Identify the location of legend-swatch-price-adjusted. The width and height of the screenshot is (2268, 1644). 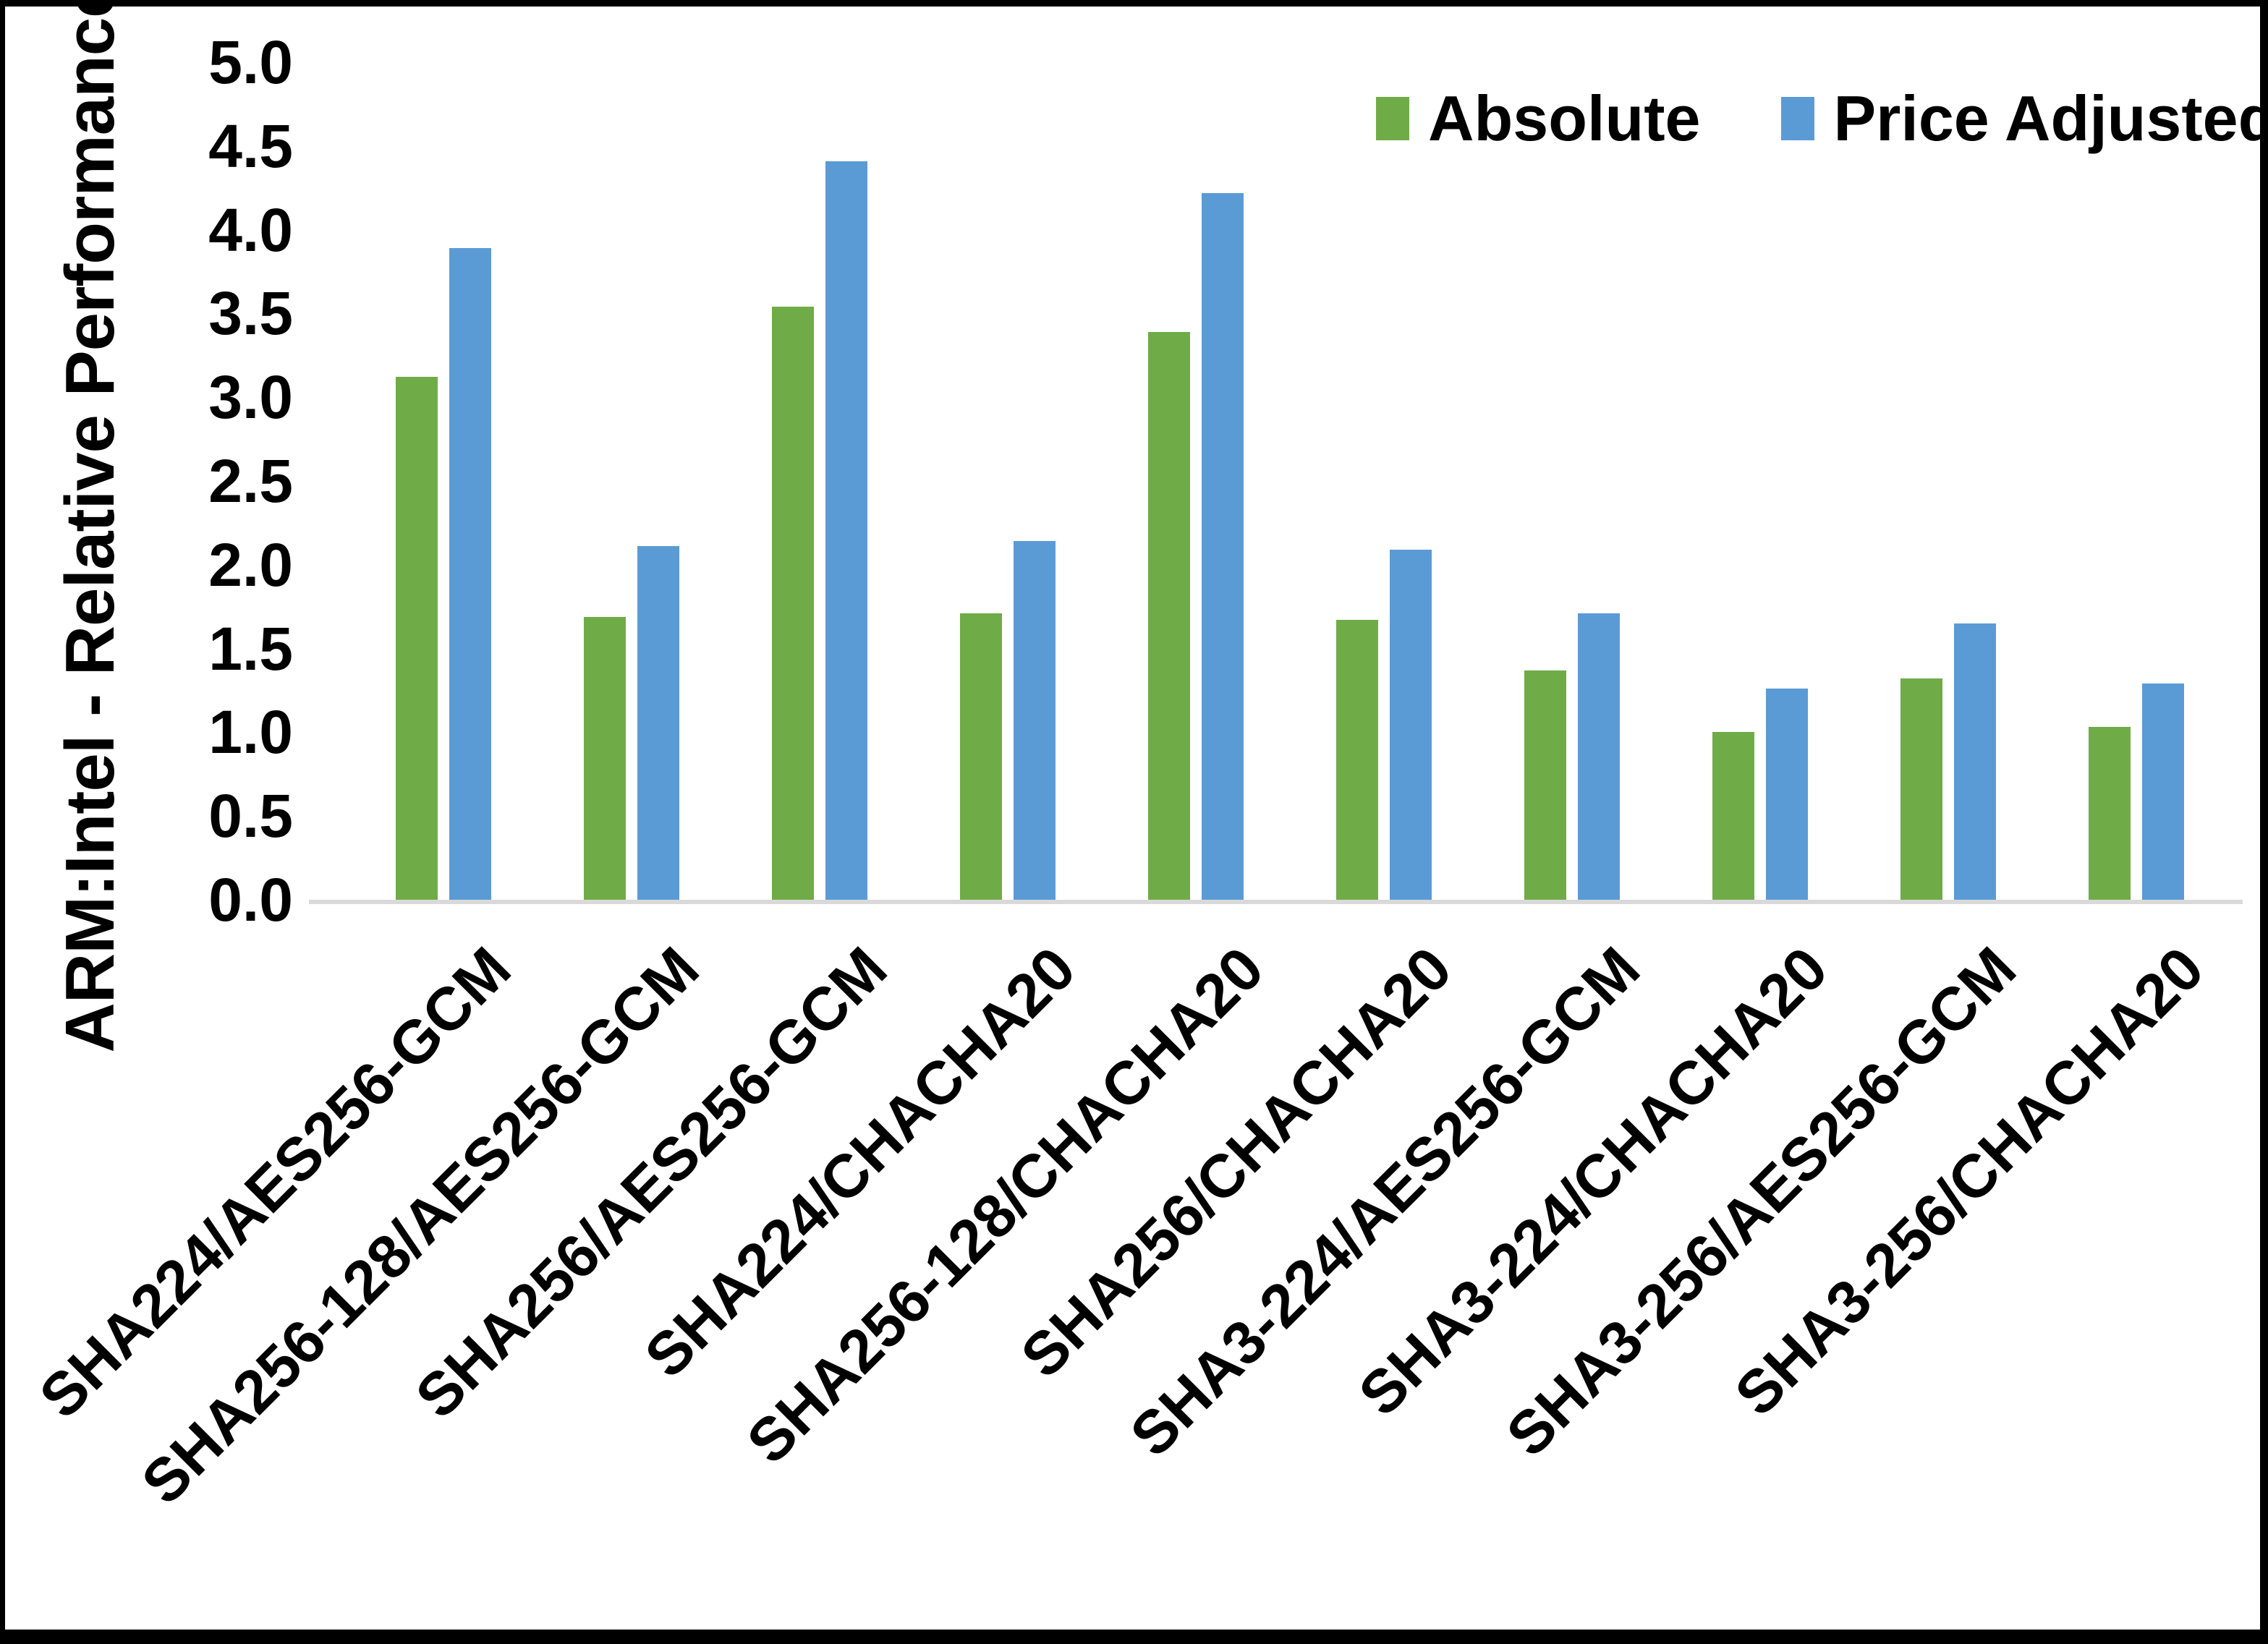
(1798, 118).